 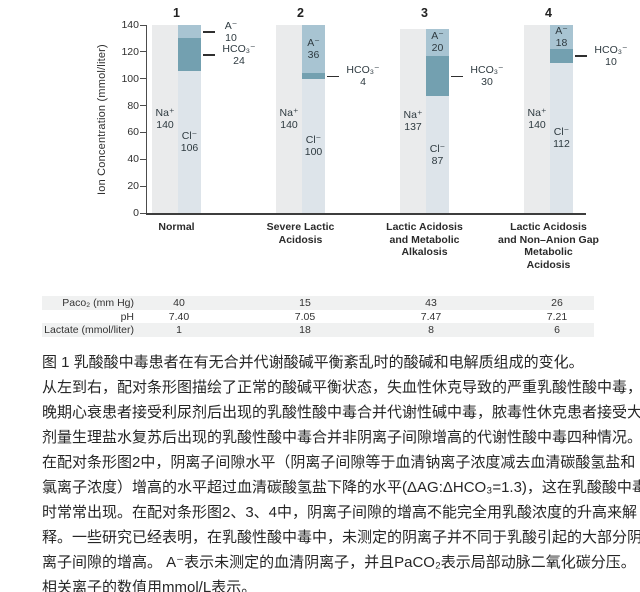 I want to click on category-label-line: Alkalosis, so click(x=424, y=252).